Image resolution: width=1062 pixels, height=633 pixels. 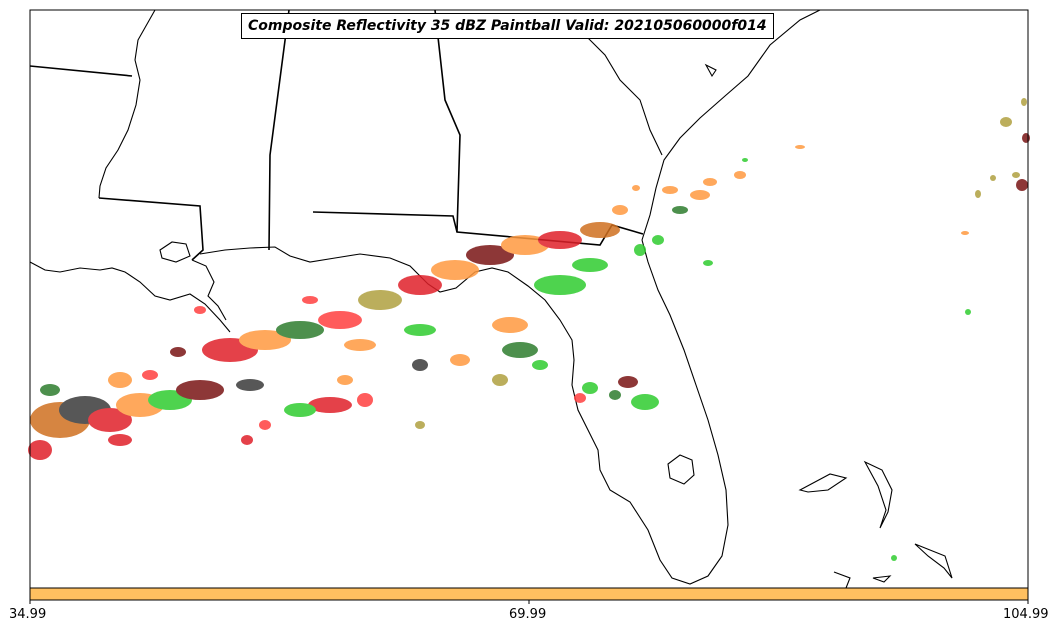 I want to click on colorbar-tick-label: 69.99, so click(x=528, y=614).